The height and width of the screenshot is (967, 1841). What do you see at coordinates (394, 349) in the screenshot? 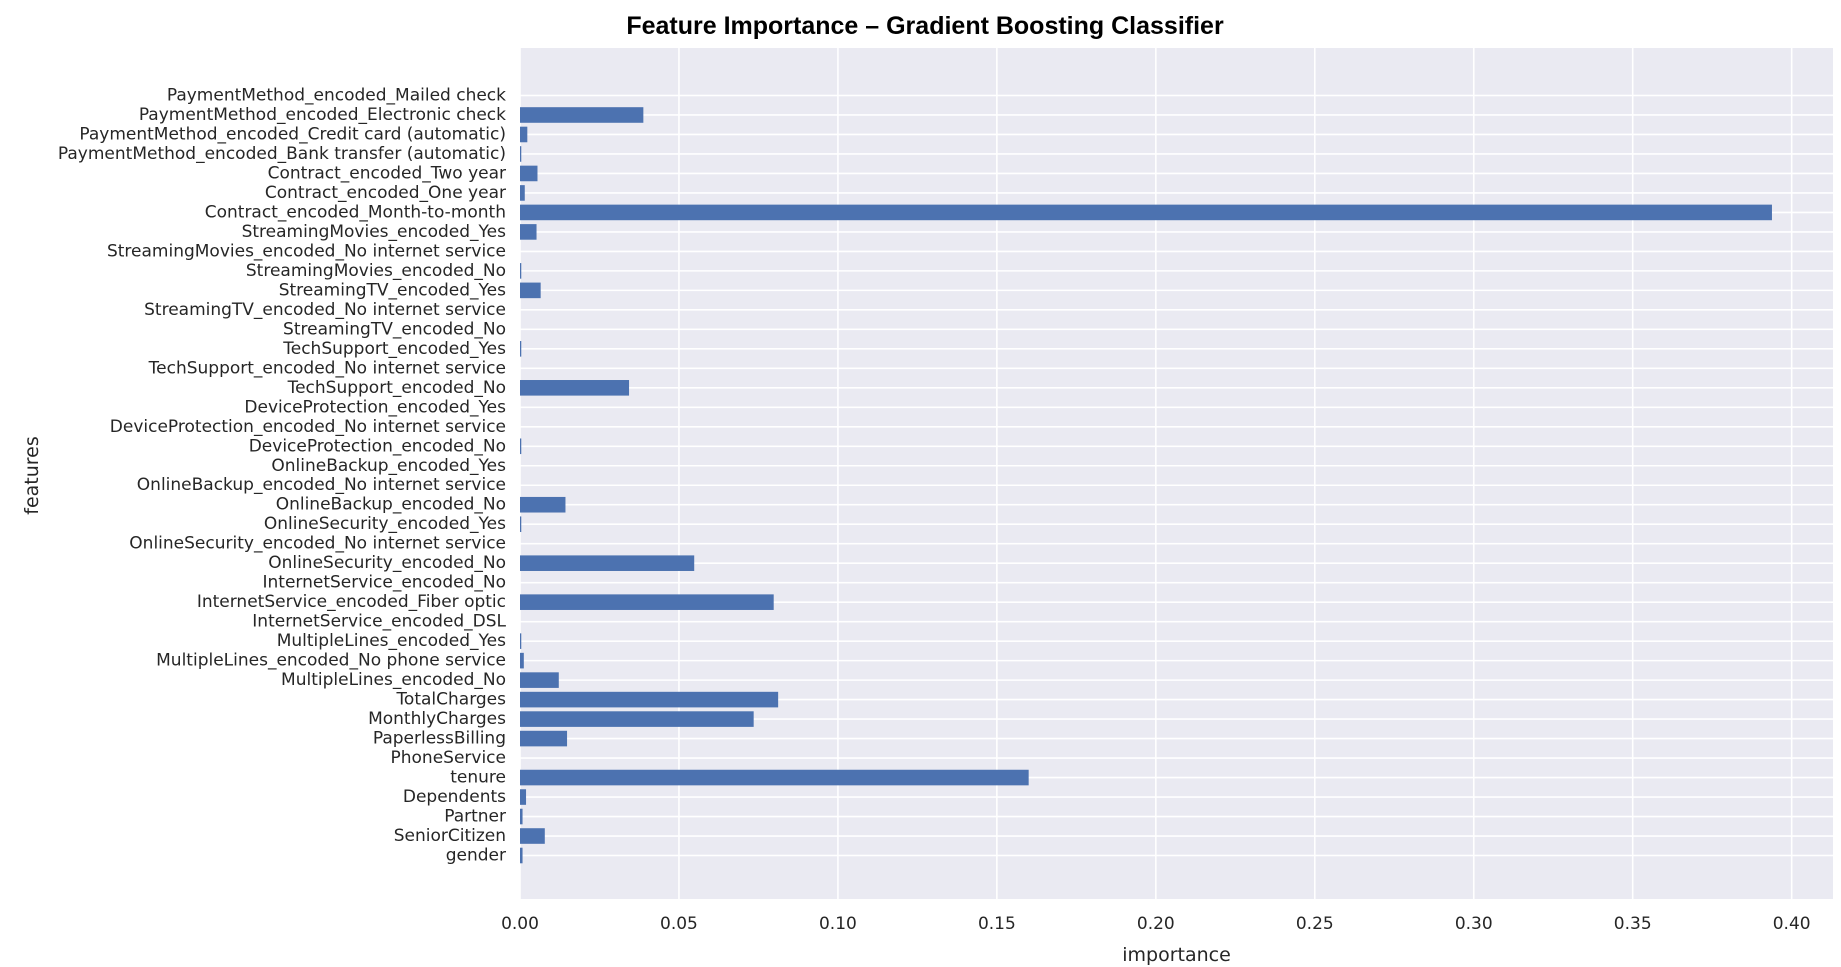
I see `category-label: TechSupport_encoded_Yes` at bounding box center [394, 349].